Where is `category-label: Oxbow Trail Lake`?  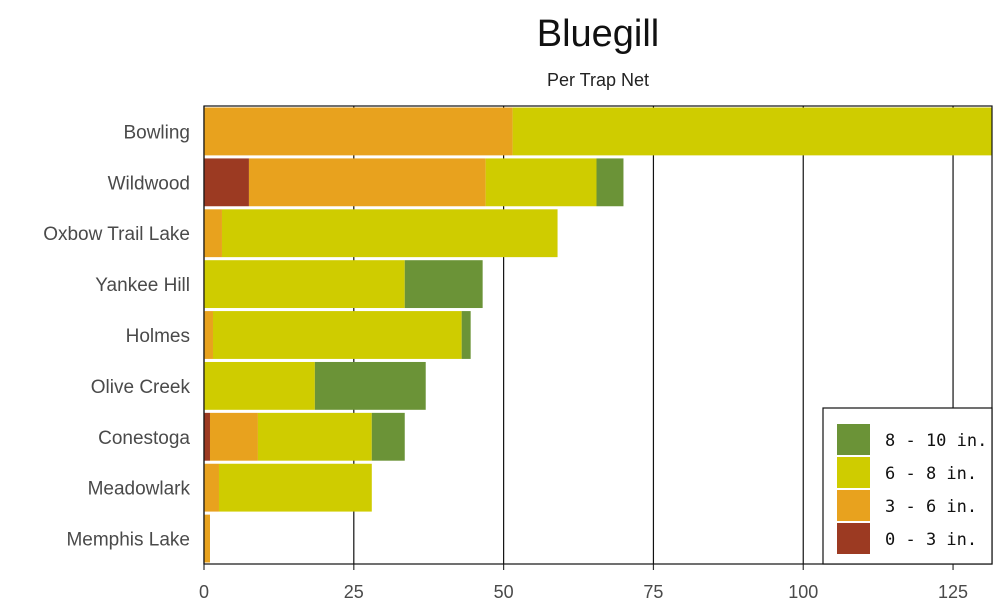
category-label: Oxbow Trail Lake is located at coordinates (116, 234).